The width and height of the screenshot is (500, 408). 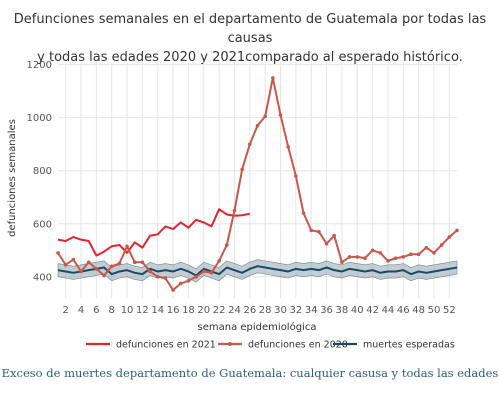 I want to click on series-2021-line, so click(x=154, y=232).